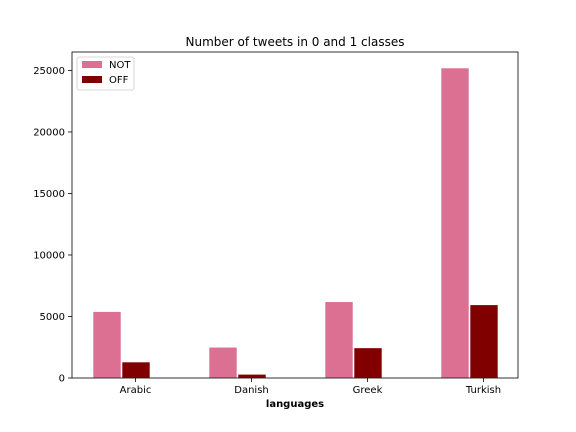 This screenshot has width=576, height=432. What do you see at coordinates (295, 404) in the screenshot?
I see `x-axis-label: languages` at bounding box center [295, 404].